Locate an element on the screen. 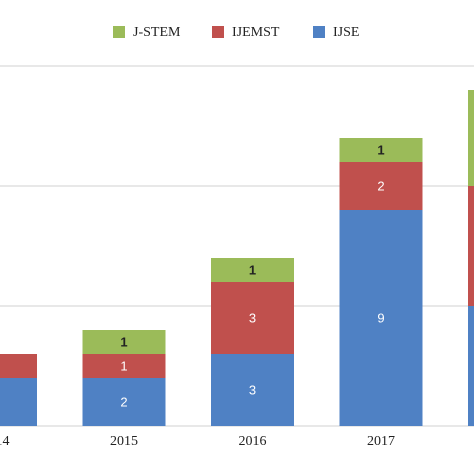 The image size is (474, 474). legend-label: J-STEM is located at coordinates (157, 32).